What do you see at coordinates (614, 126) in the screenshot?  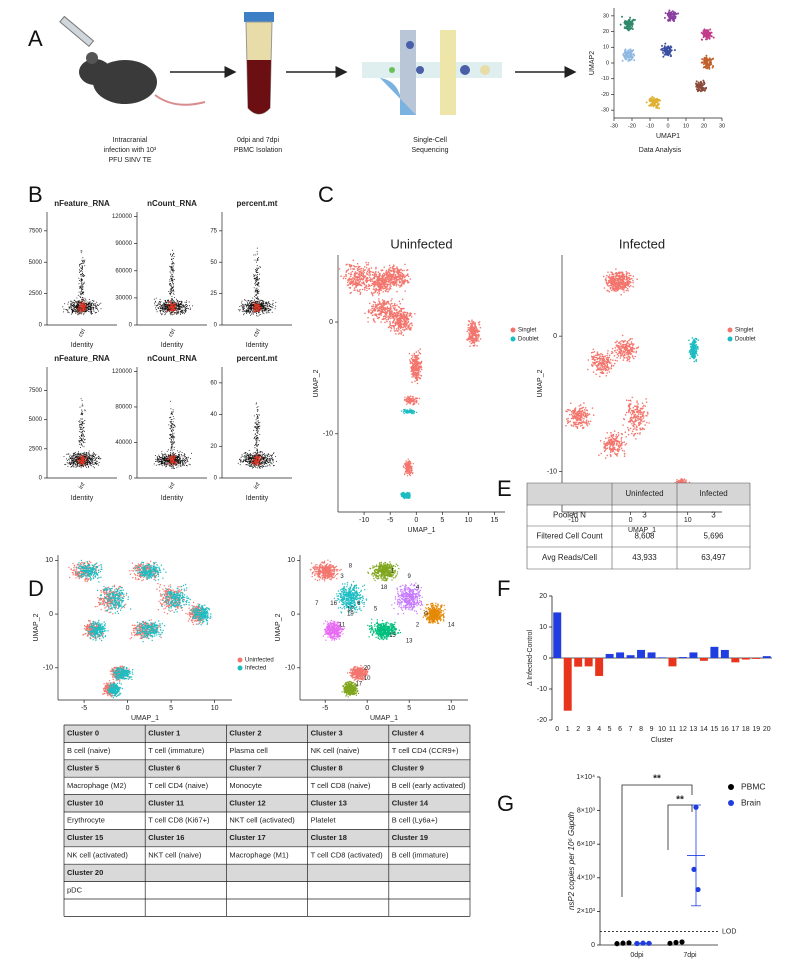 I see `x-tick-label: -30` at bounding box center [614, 126].